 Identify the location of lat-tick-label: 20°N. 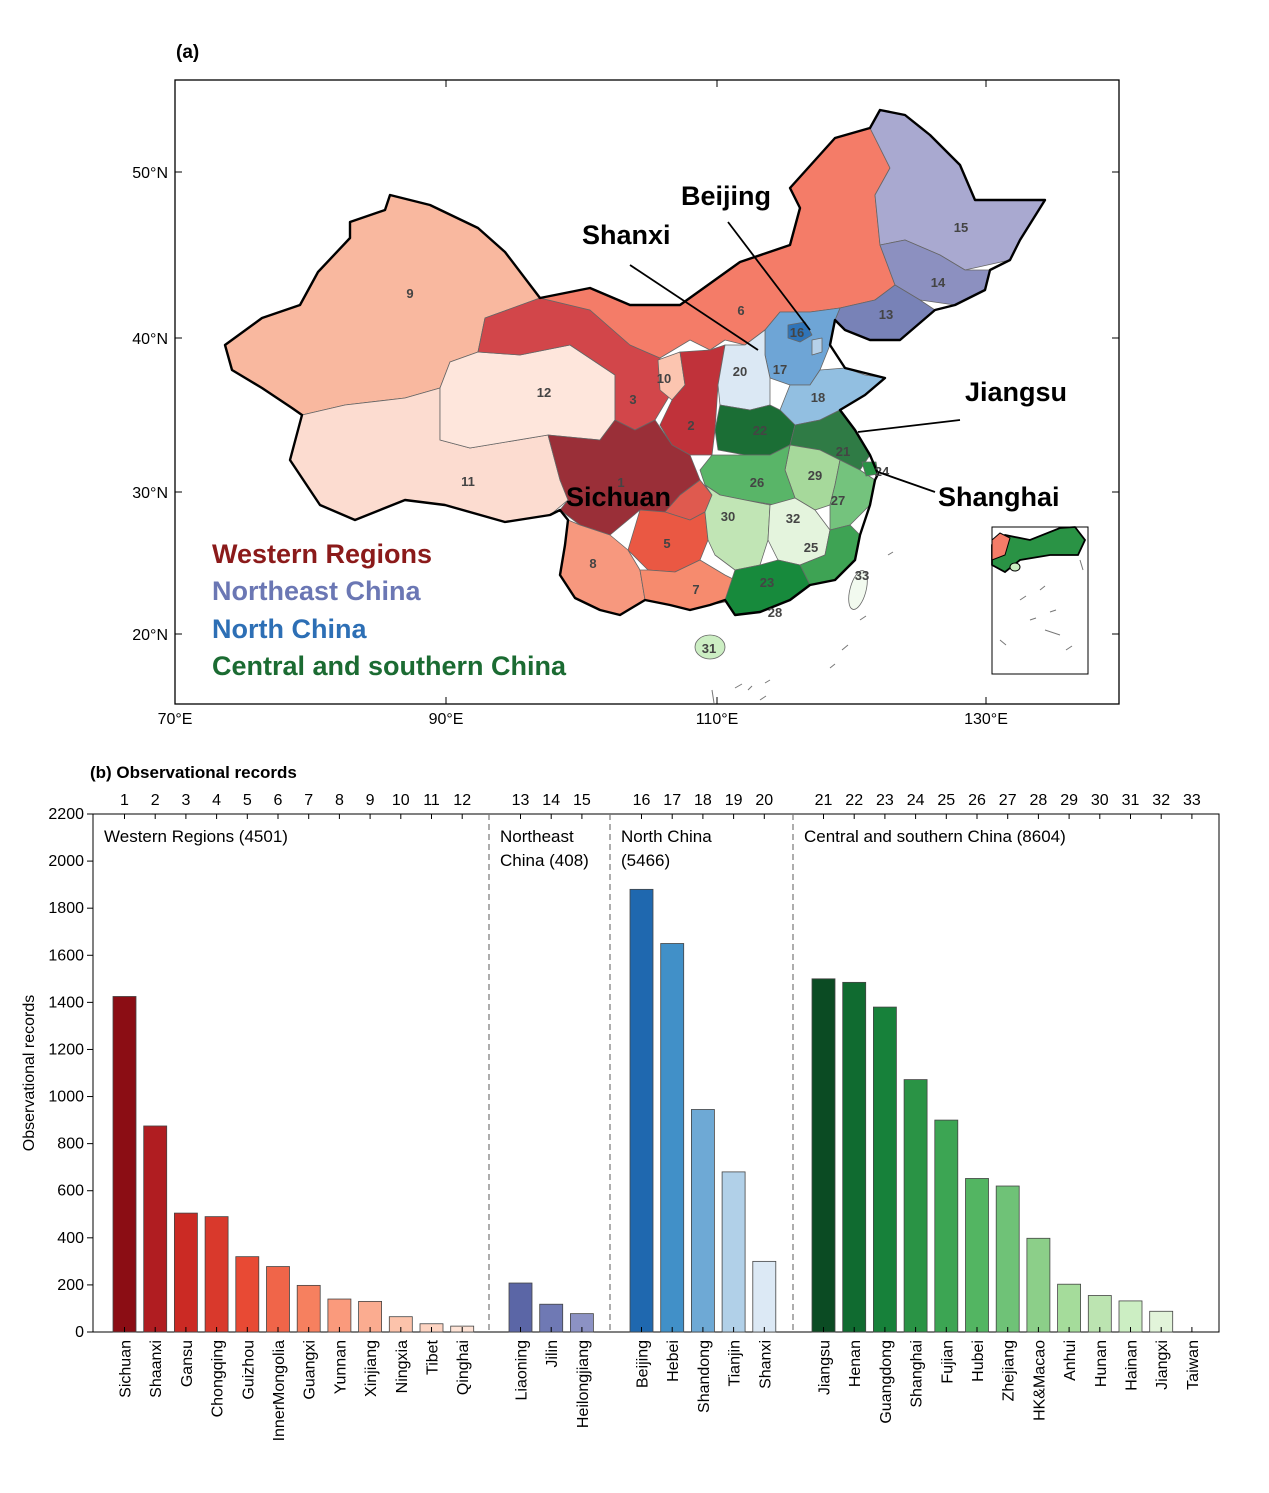
(150, 635).